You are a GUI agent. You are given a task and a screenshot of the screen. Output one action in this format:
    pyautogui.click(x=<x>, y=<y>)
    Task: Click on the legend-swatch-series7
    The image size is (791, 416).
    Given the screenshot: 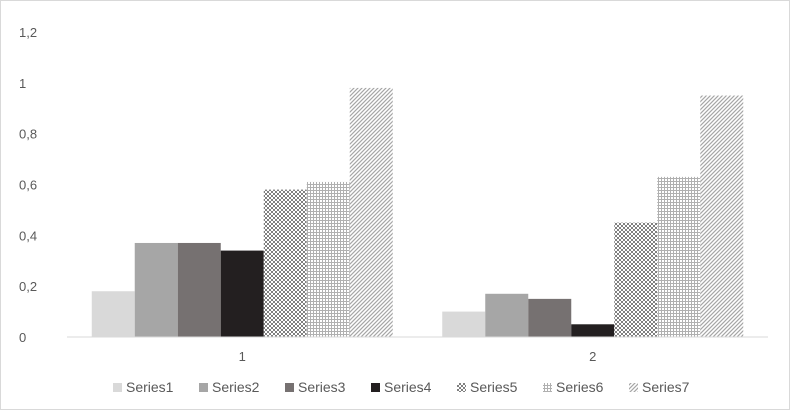 What is the action you would take?
    pyautogui.click(x=633, y=387)
    